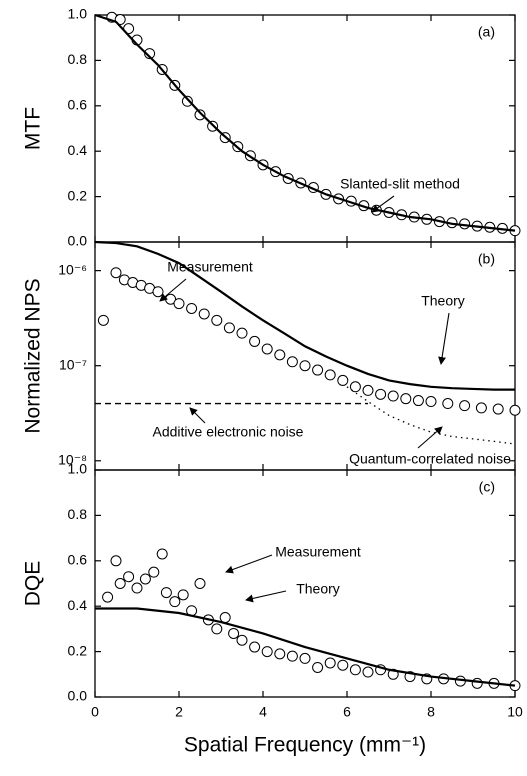  What do you see at coordinates (33, 128) in the screenshot?
I see `y-axis-label: MTF` at bounding box center [33, 128].